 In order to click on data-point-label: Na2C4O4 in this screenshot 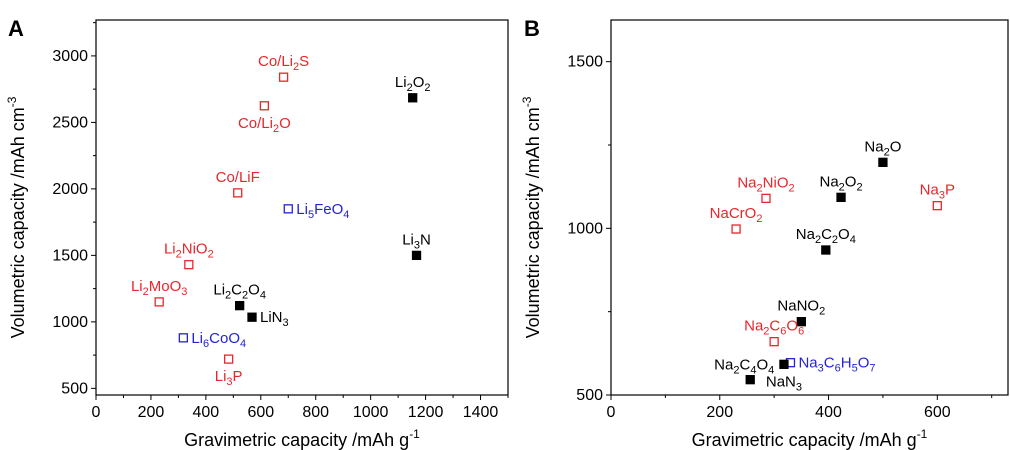, I will do `click(744, 367)`.